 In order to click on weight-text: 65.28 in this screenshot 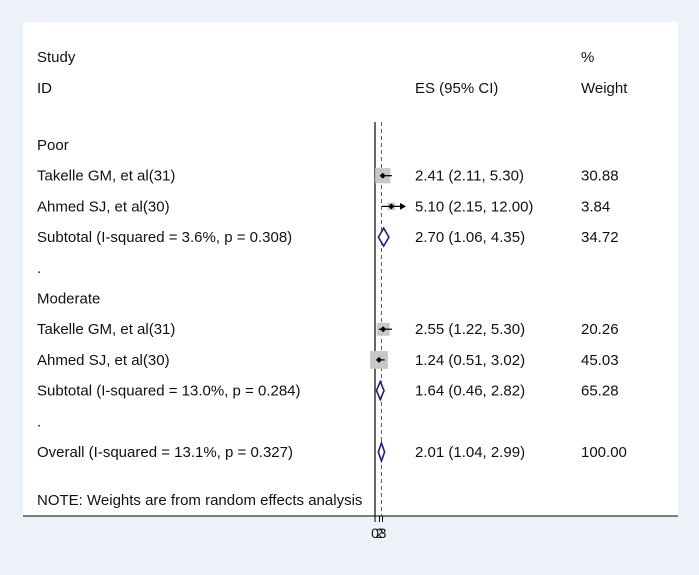, I will do `click(600, 391)`.